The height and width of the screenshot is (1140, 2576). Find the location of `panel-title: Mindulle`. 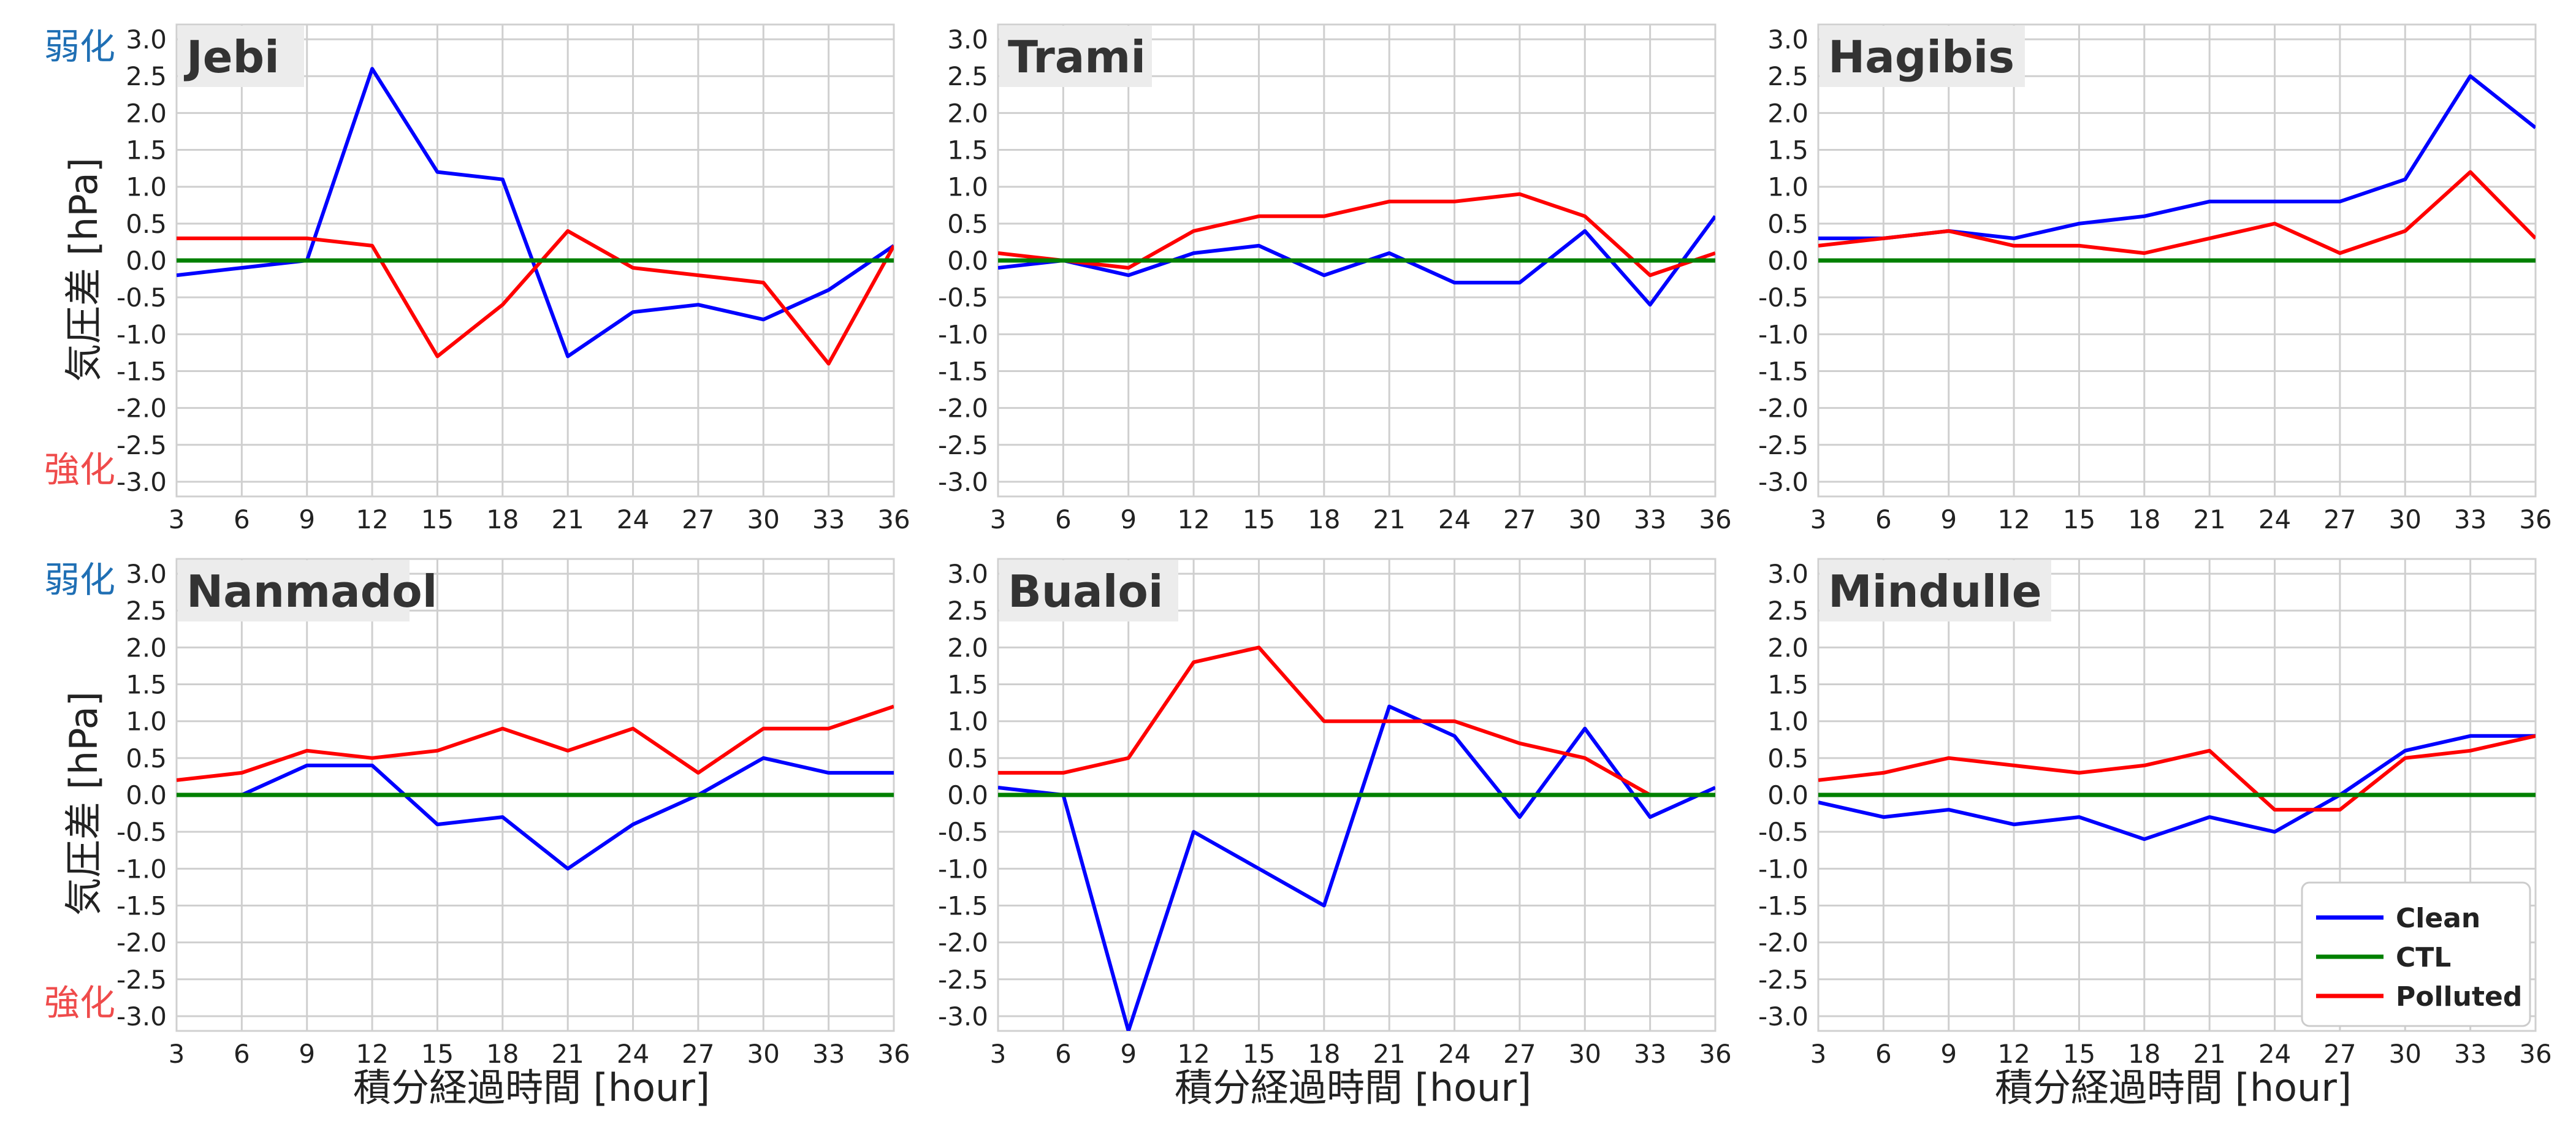

panel-title: Mindulle is located at coordinates (1935, 591).